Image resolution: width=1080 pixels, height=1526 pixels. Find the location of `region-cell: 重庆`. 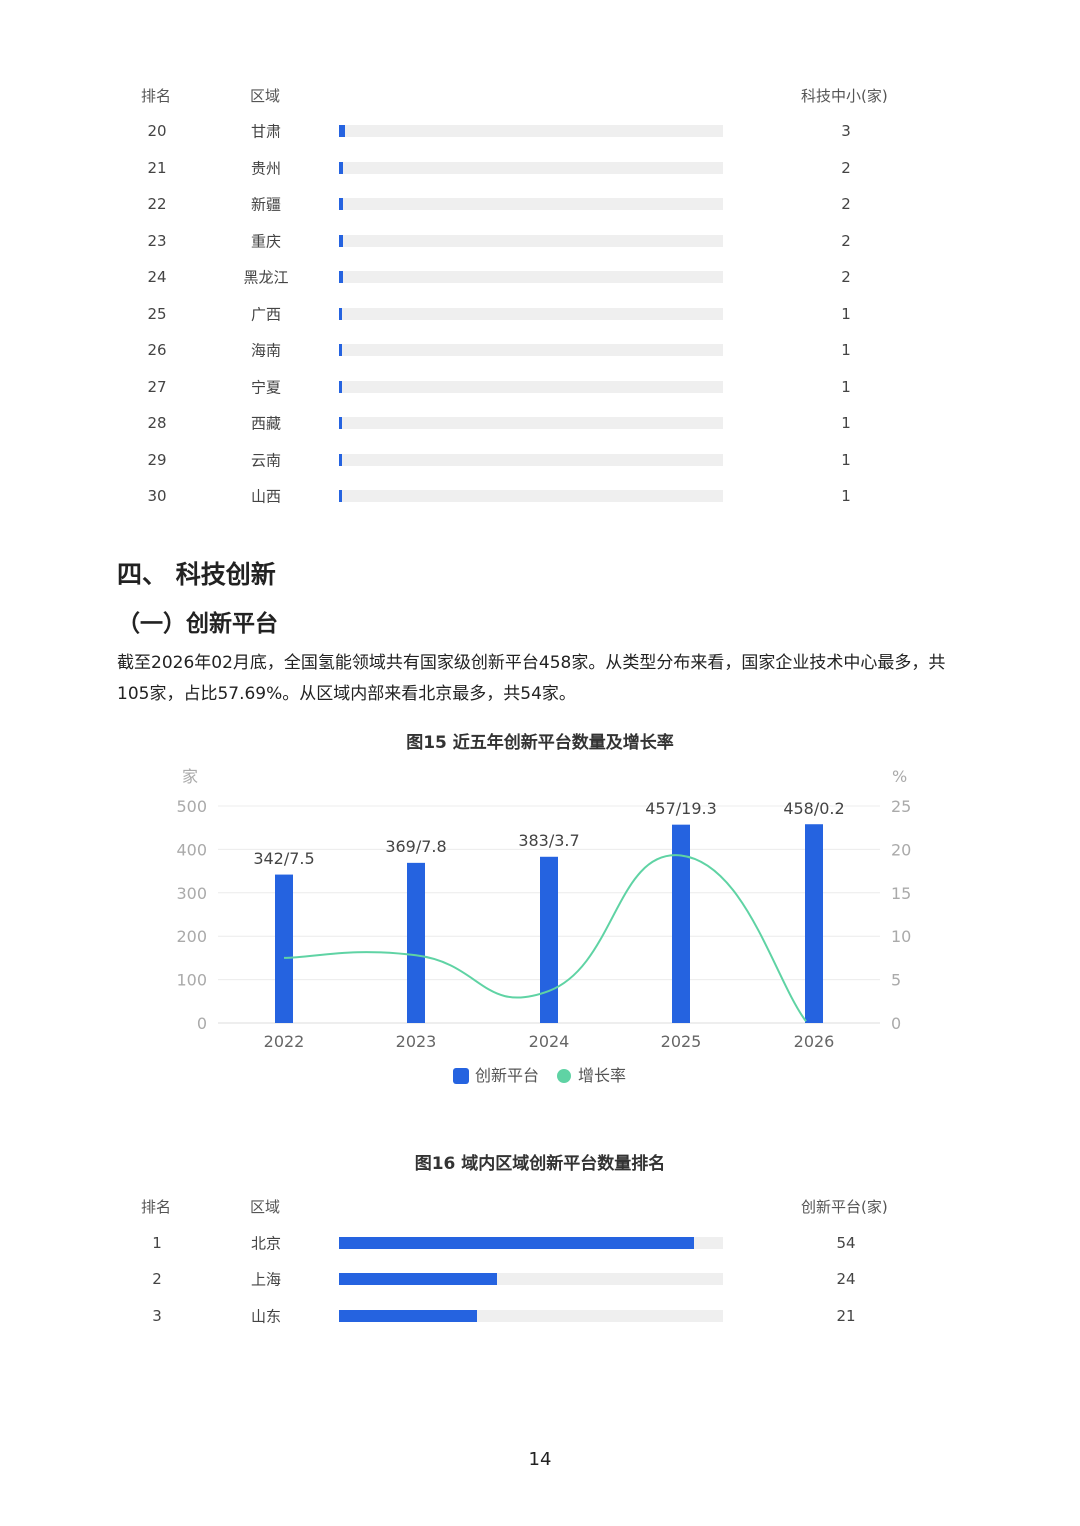

region-cell: 重庆 is located at coordinates (266, 241).